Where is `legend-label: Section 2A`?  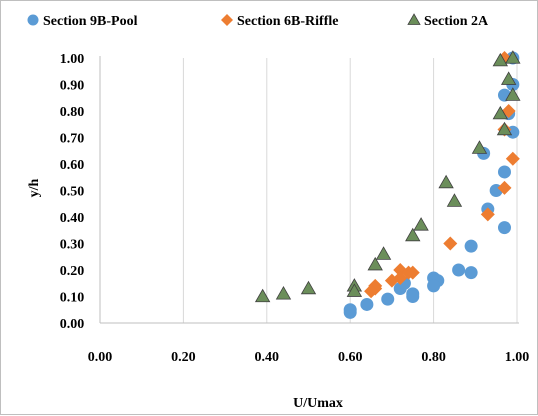 legend-label: Section 2A is located at coordinates (456, 21).